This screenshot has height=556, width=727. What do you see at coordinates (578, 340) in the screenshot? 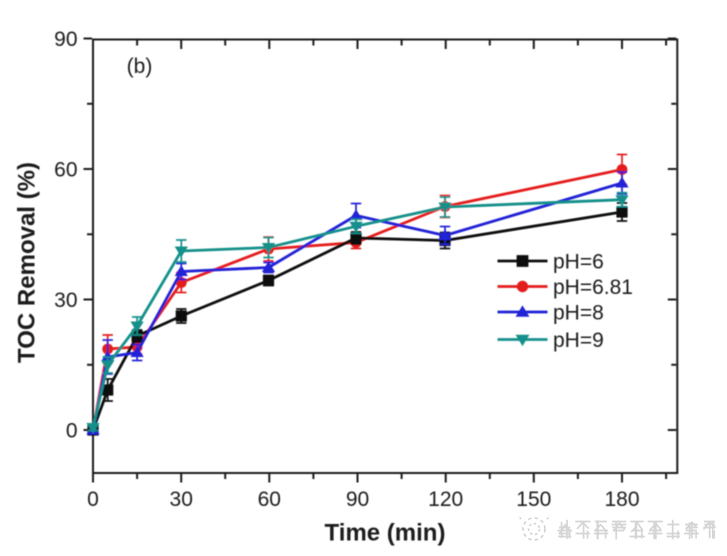
I see `svg-text: pH=9` at bounding box center [578, 340].